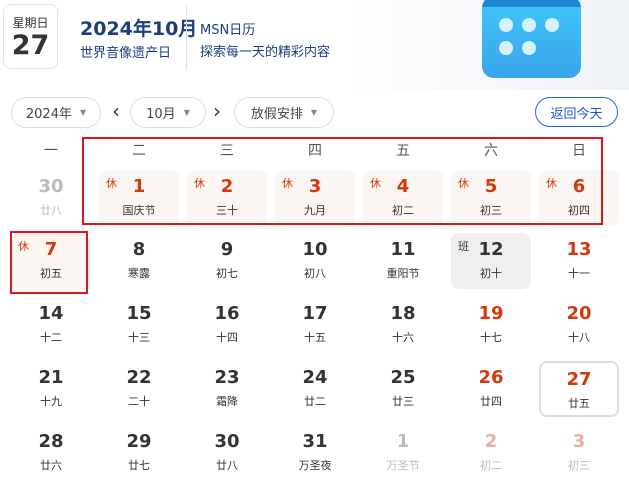  I want to click on year-select: 2024年 ▼, so click(56, 112).